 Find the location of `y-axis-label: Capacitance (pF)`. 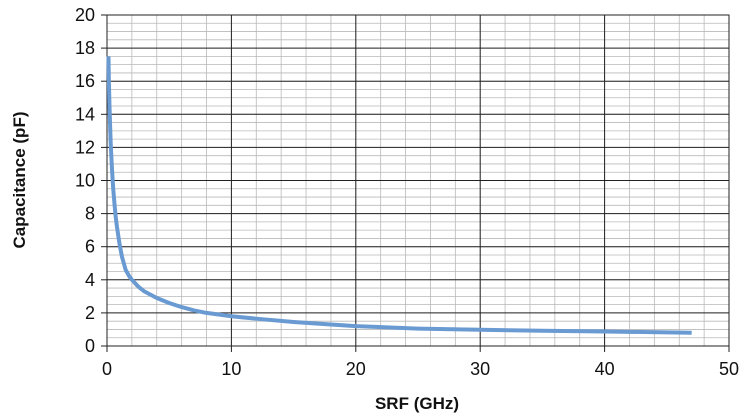

y-axis-label: Capacitance (pF) is located at coordinates (19, 180).